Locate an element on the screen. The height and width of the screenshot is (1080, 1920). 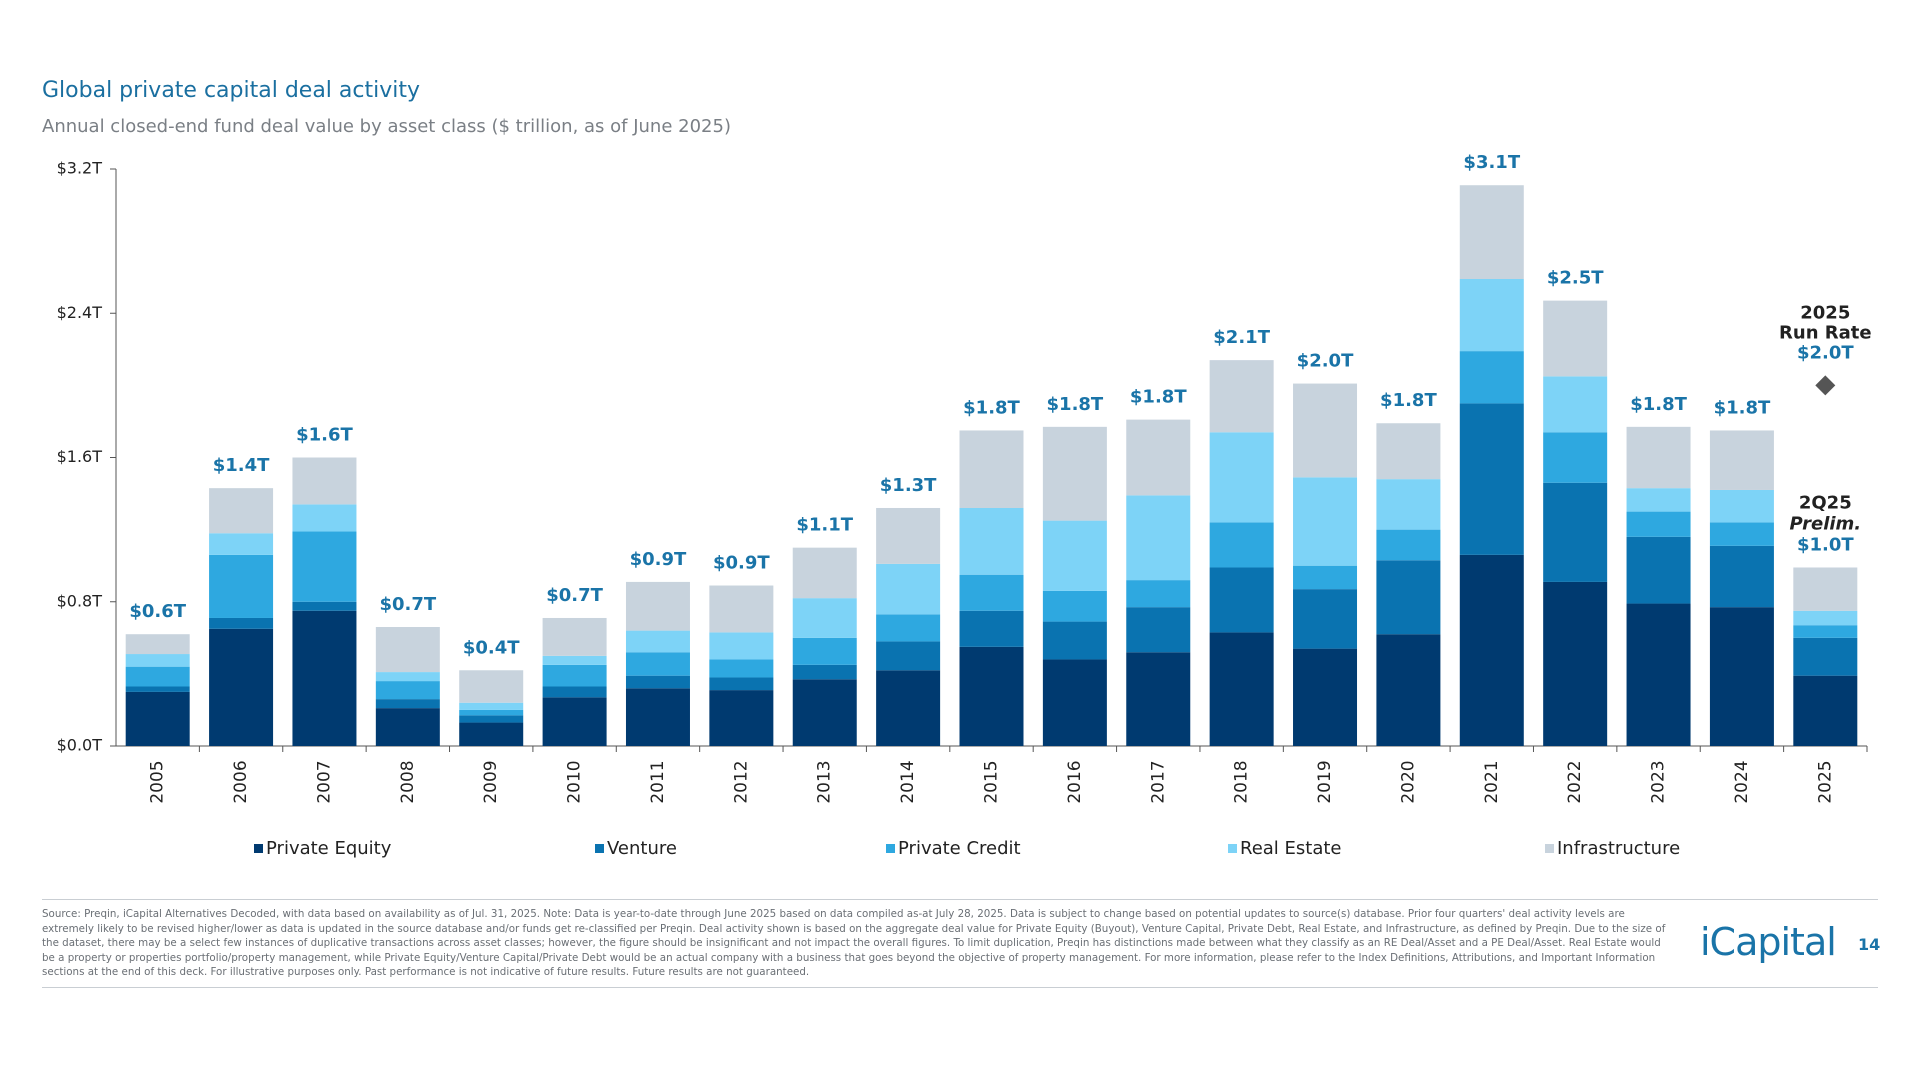
total-label: $1.3T is located at coordinates (908, 485).